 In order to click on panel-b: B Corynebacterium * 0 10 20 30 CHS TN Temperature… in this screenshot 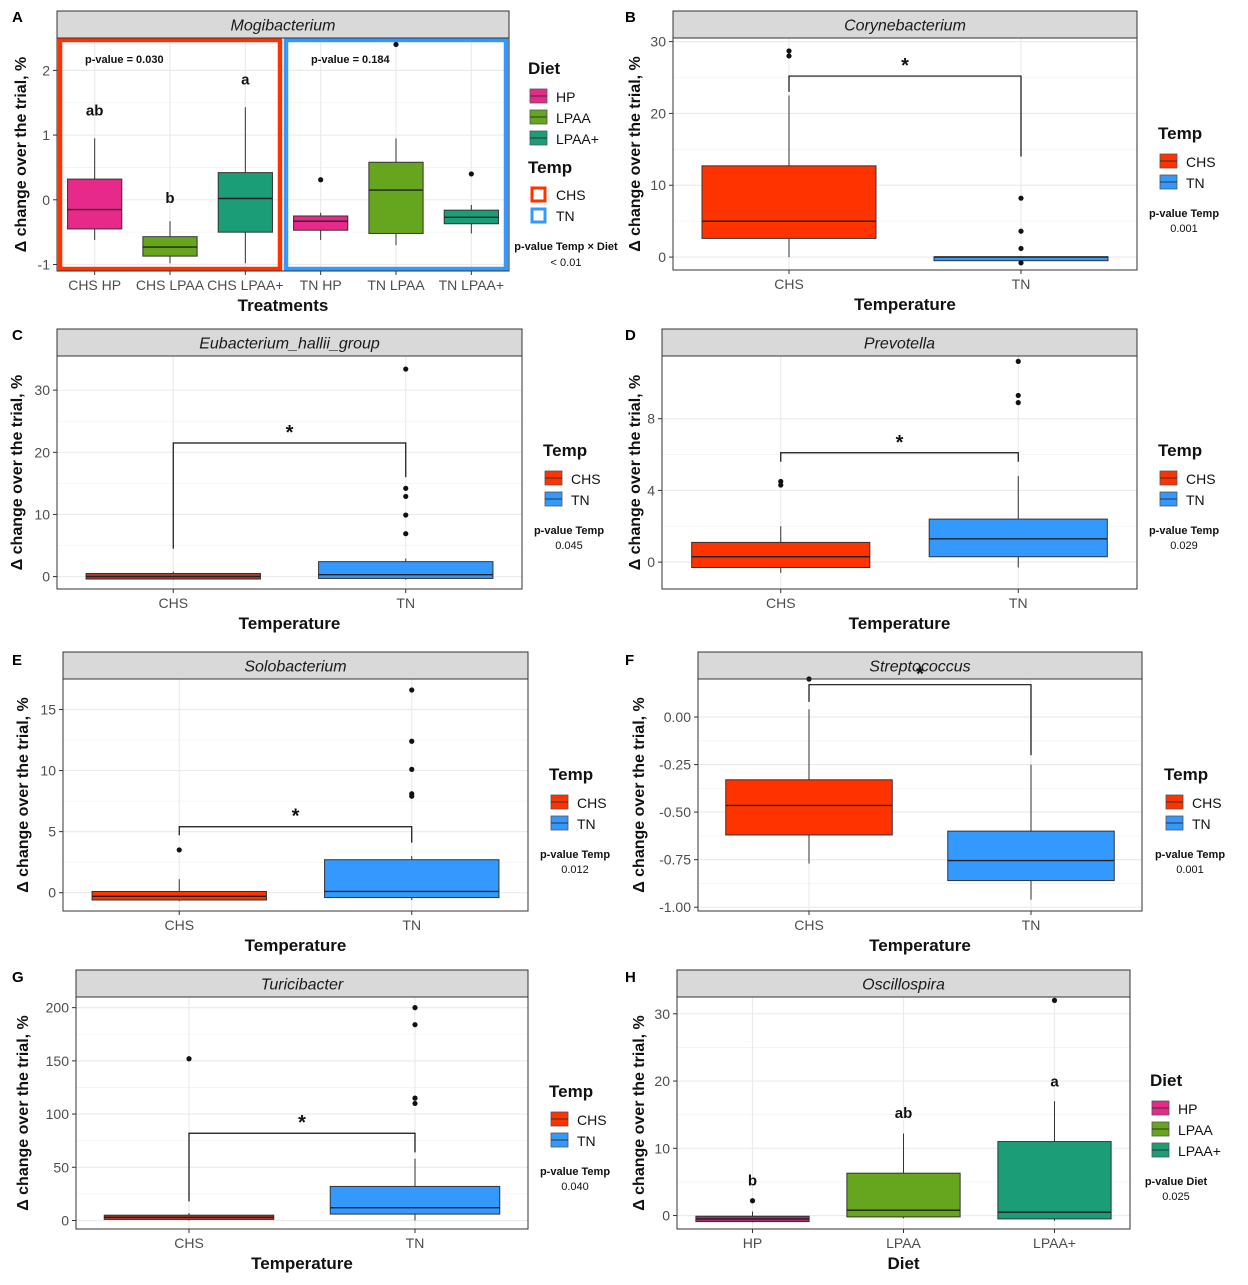, I will do `click(922, 161)`.